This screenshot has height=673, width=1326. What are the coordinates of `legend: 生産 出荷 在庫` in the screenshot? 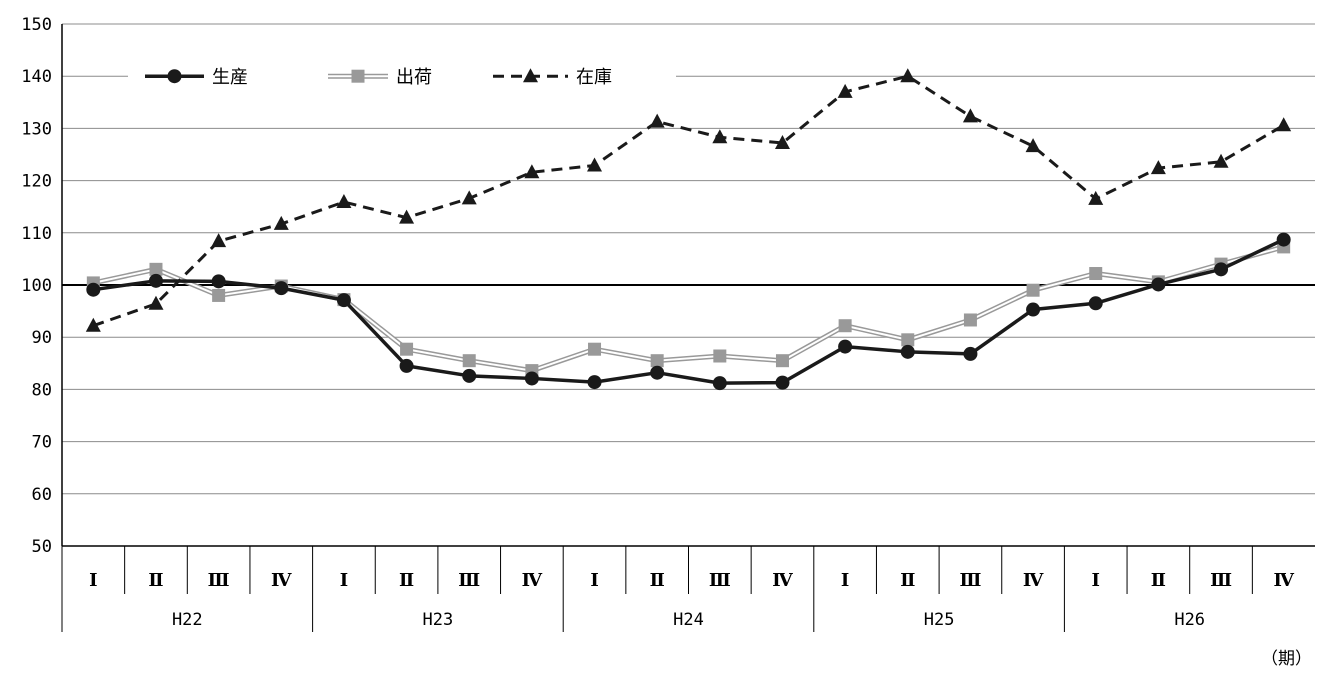 It's located at (402, 76).